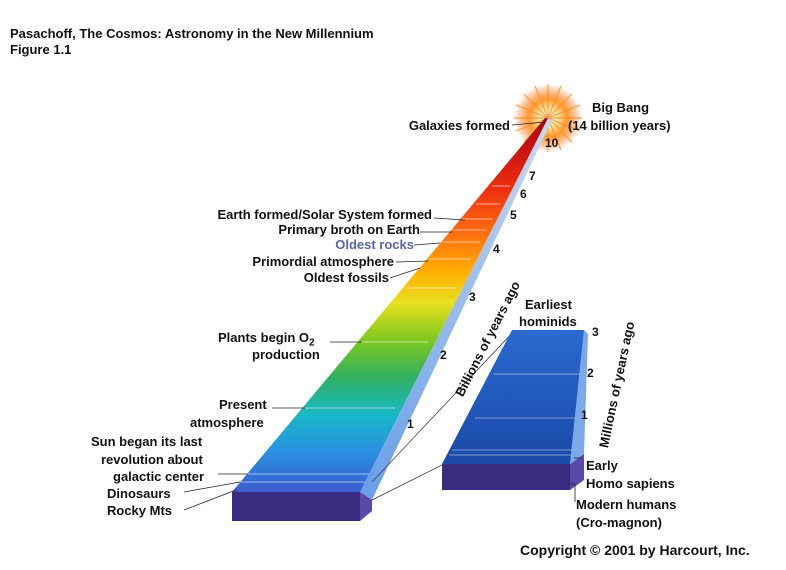 Image resolution: width=786 pixels, height=570 pixels. Describe the element at coordinates (140, 510) in the screenshot. I see `rocky-mts-label: Rocky Mts` at that location.